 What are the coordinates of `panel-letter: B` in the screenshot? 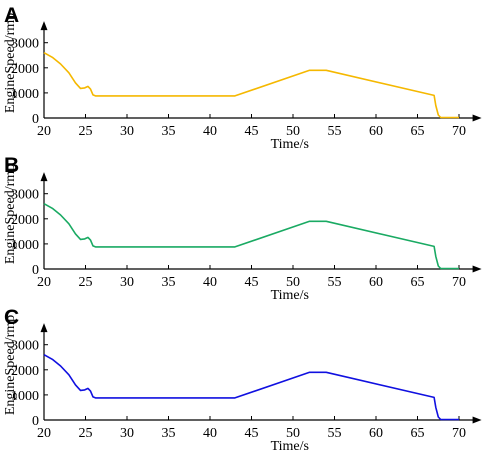 It's located at (11, 165).